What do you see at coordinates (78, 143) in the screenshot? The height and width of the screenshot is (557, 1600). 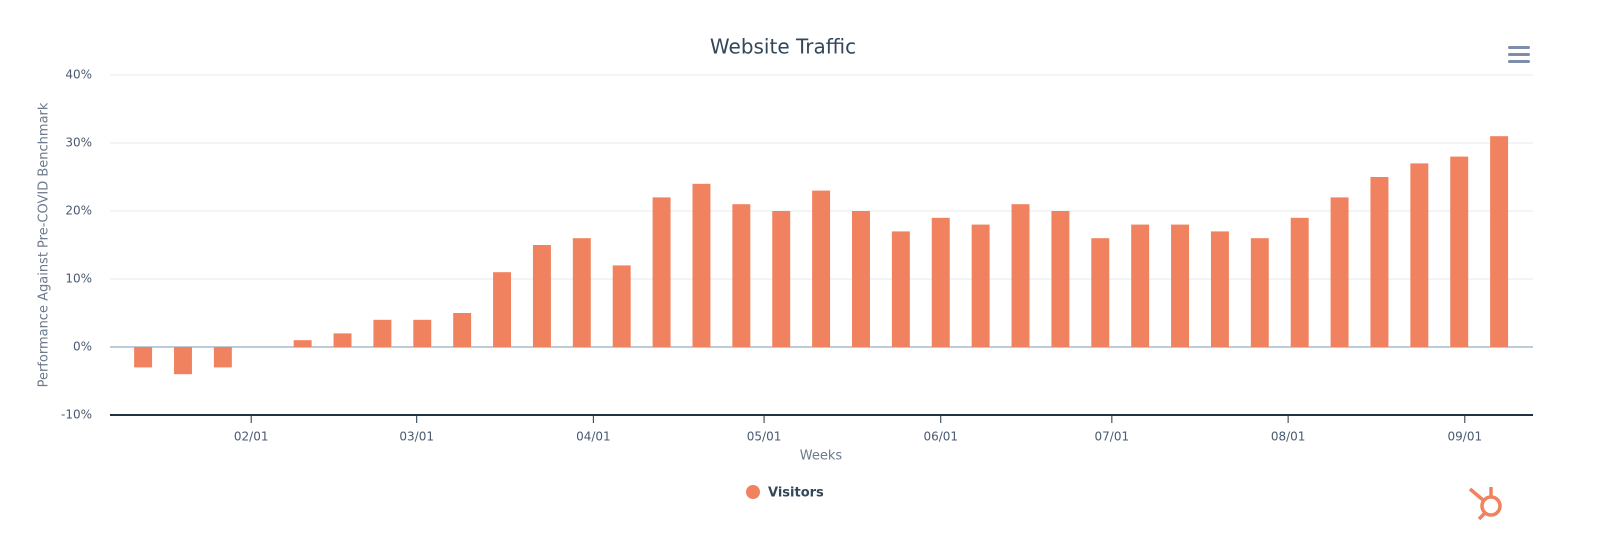 I see `y-tick-label: 30%` at bounding box center [78, 143].